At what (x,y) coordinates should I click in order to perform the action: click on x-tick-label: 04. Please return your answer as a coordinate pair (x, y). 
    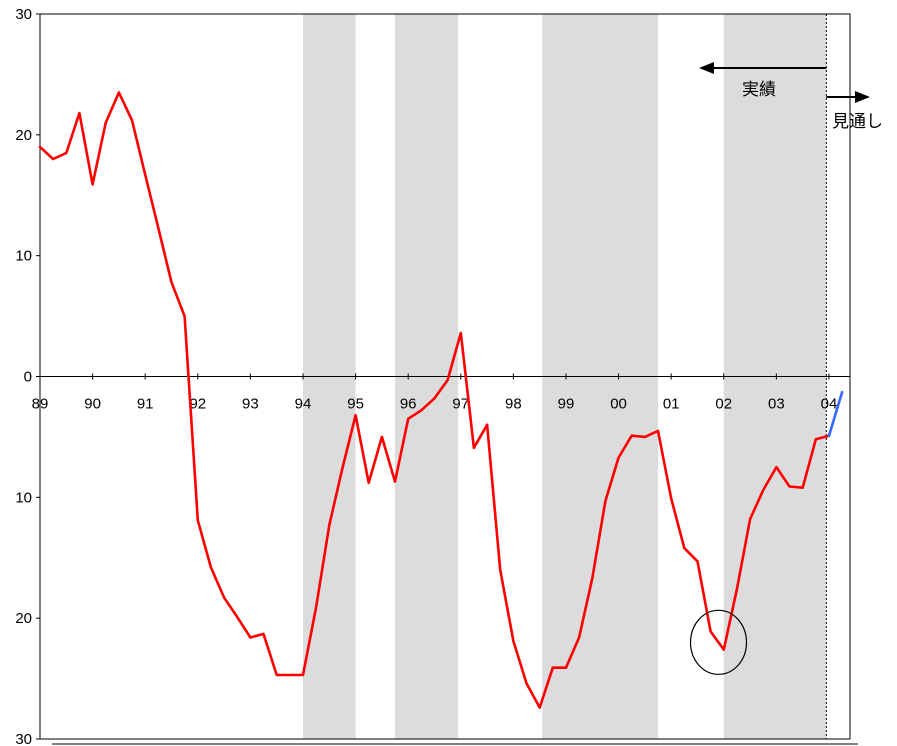
    Looking at the image, I should click on (829, 404).